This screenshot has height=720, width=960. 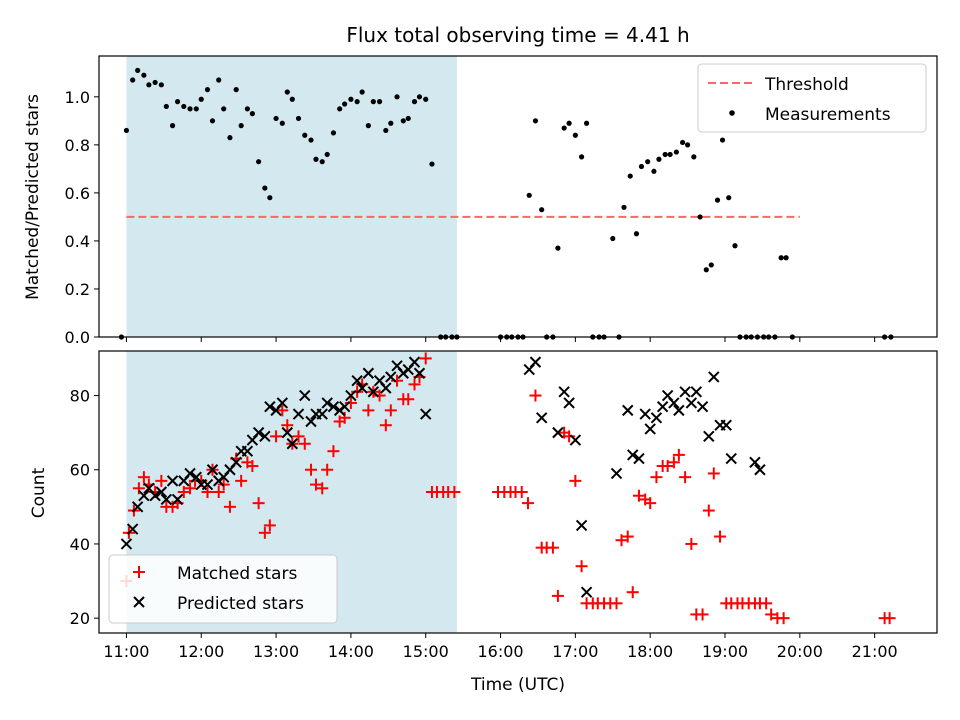 I want to click on count-xlabel: Time (UTC), so click(x=517, y=685).